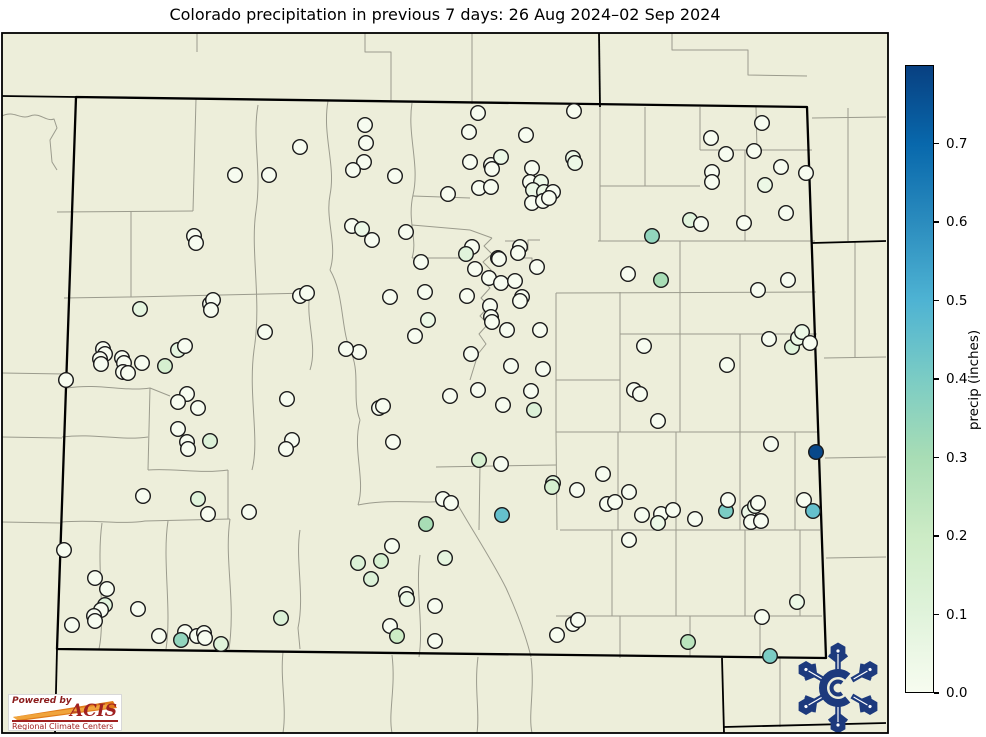 The image size is (986, 737). What do you see at coordinates (957, 457) in the screenshot?
I see `colorbar-tick-label: 0.3` at bounding box center [957, 457].